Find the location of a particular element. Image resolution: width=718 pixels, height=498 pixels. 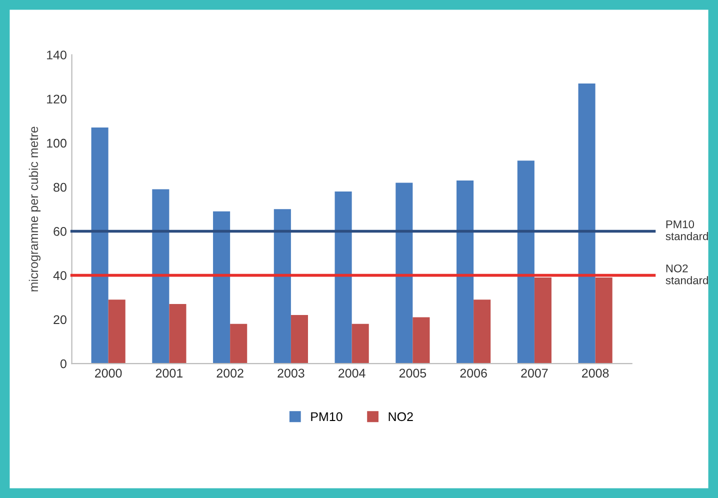

legend-label: NO2 is located at coordinates (400, 417).